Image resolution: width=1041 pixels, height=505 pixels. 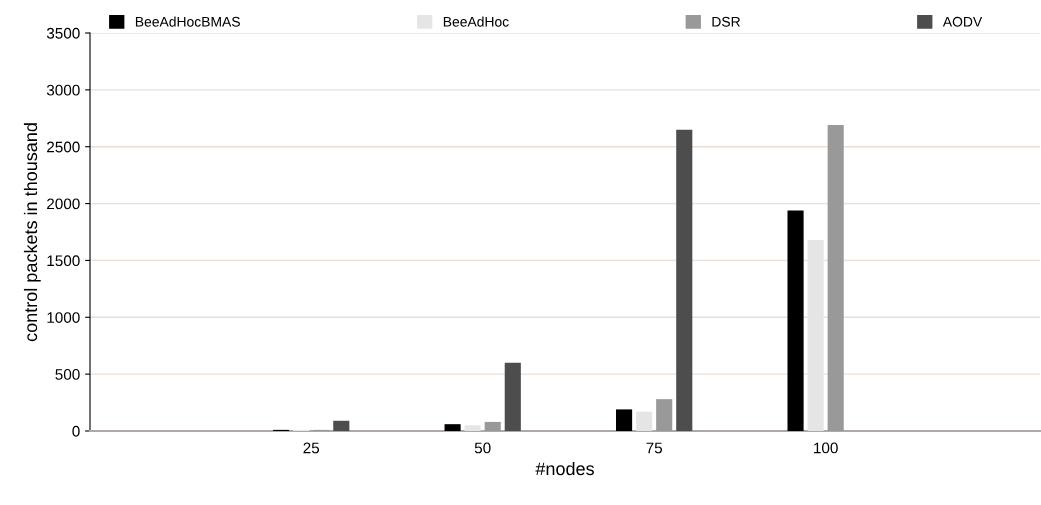 I want to click on legend-label: DSR, so click(x=726, y=21).